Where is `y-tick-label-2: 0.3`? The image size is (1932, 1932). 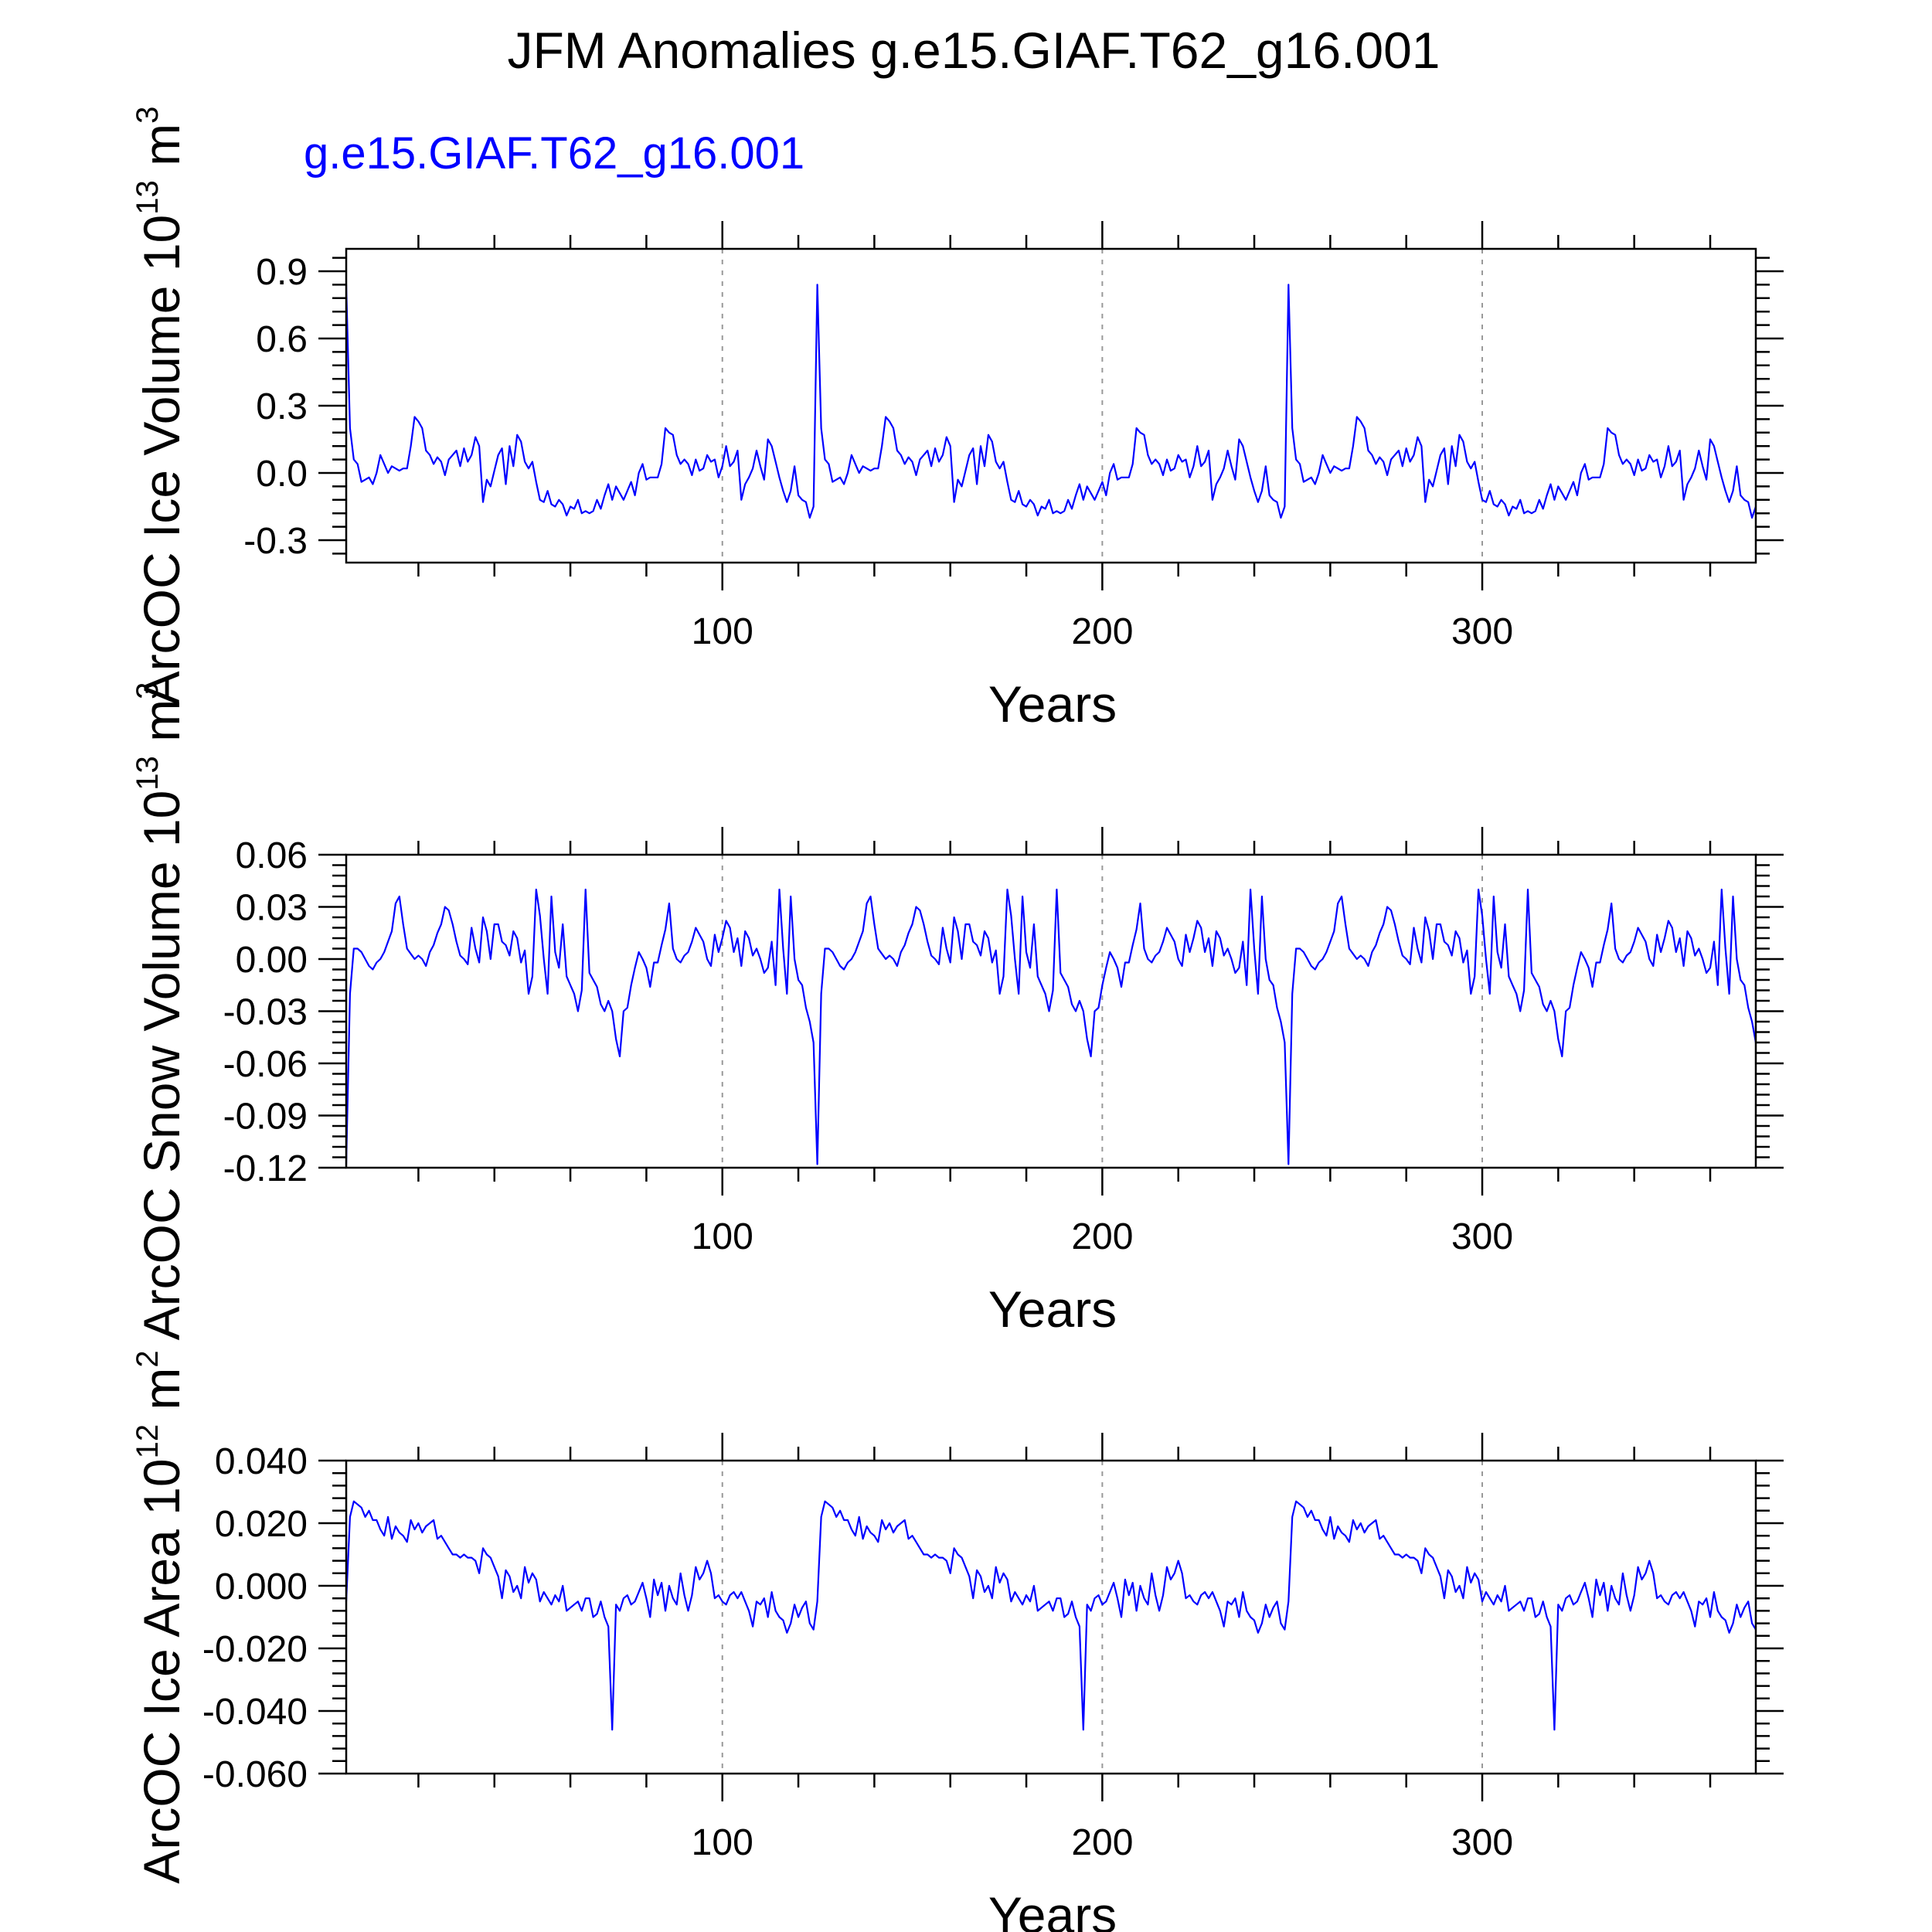
y-tick-label-2: 0.3 is located at coordinates (282, 407).